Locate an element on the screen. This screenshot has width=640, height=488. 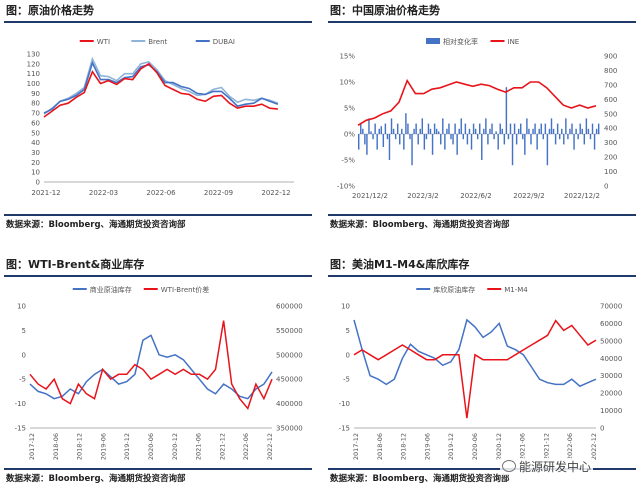
watermark: 能源研发中心 is located at coordinates (547, 466).